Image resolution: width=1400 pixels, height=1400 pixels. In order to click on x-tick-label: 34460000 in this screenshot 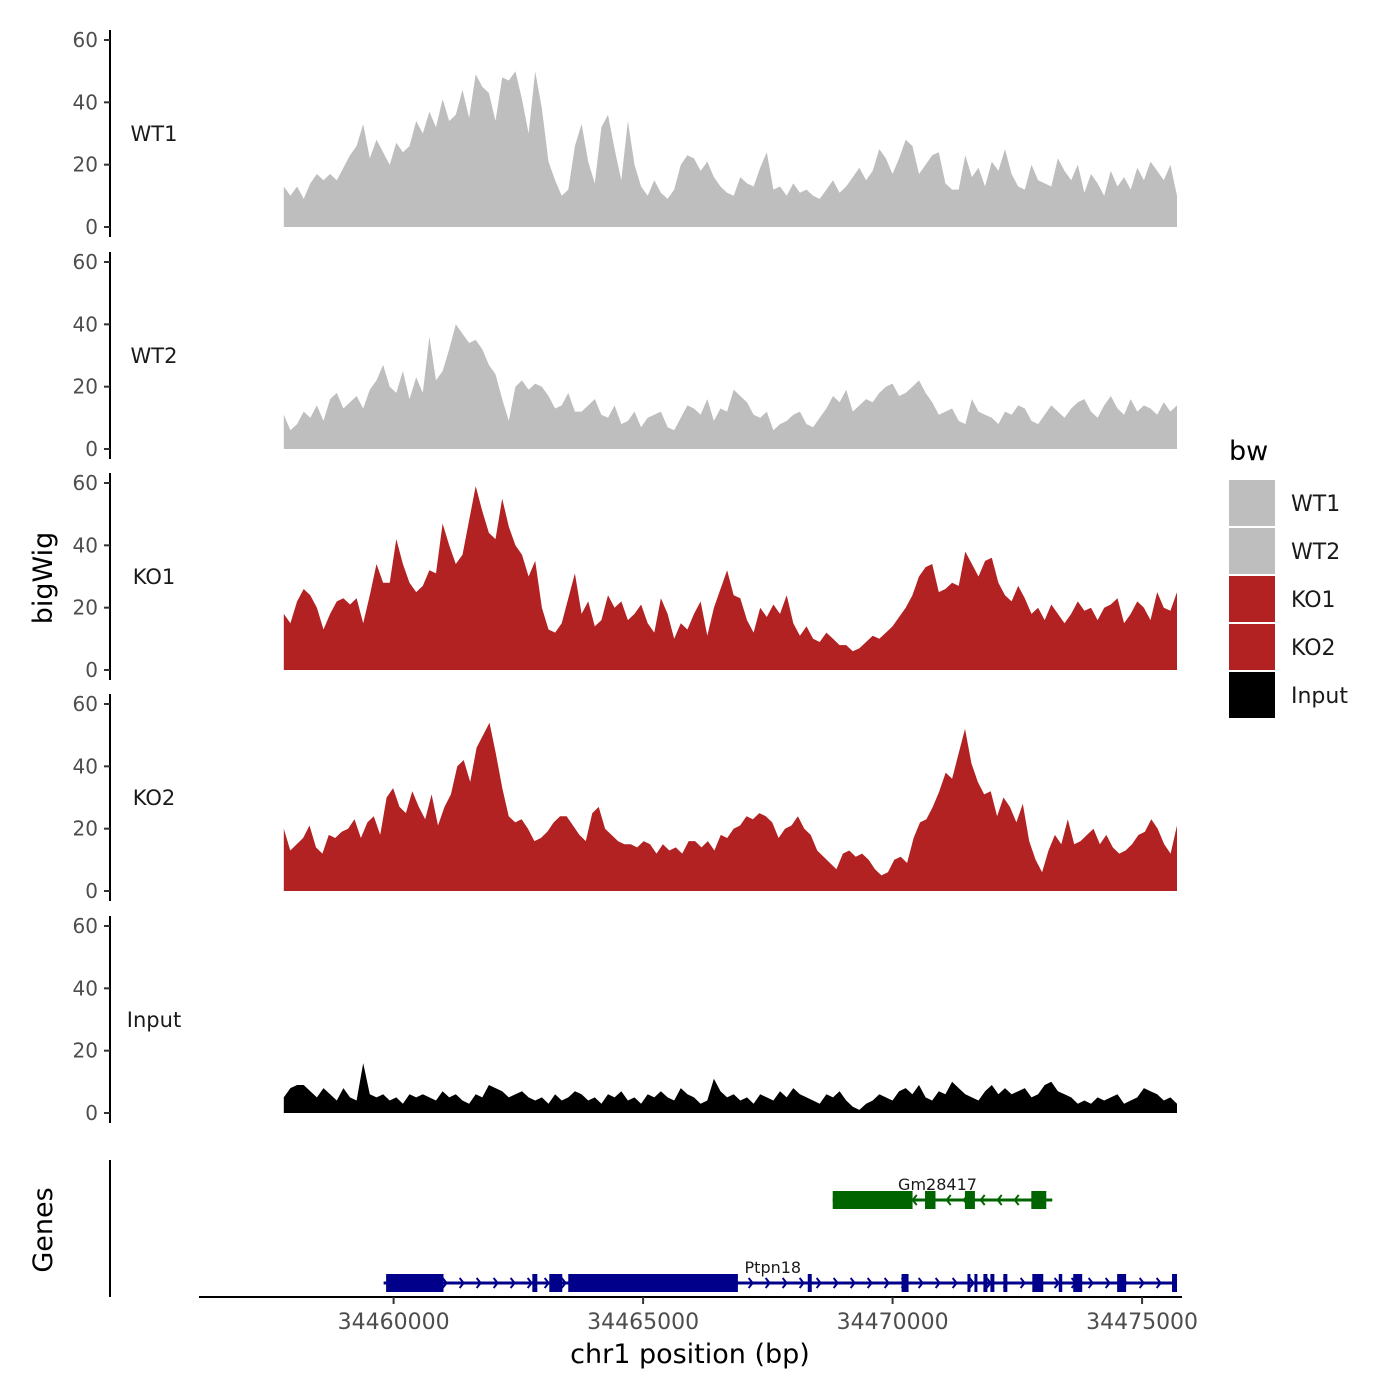, I will do `click(394, 1322)`.